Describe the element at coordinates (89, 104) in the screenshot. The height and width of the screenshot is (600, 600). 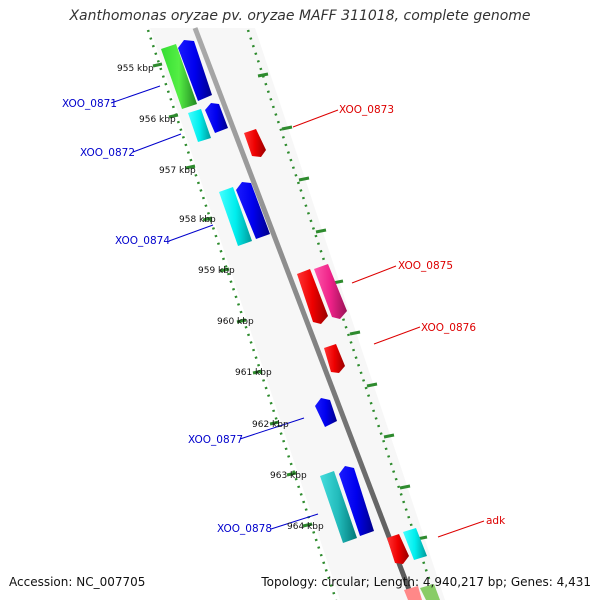
I see `gene-label-XOO_0871: XOO_0871` at that location.